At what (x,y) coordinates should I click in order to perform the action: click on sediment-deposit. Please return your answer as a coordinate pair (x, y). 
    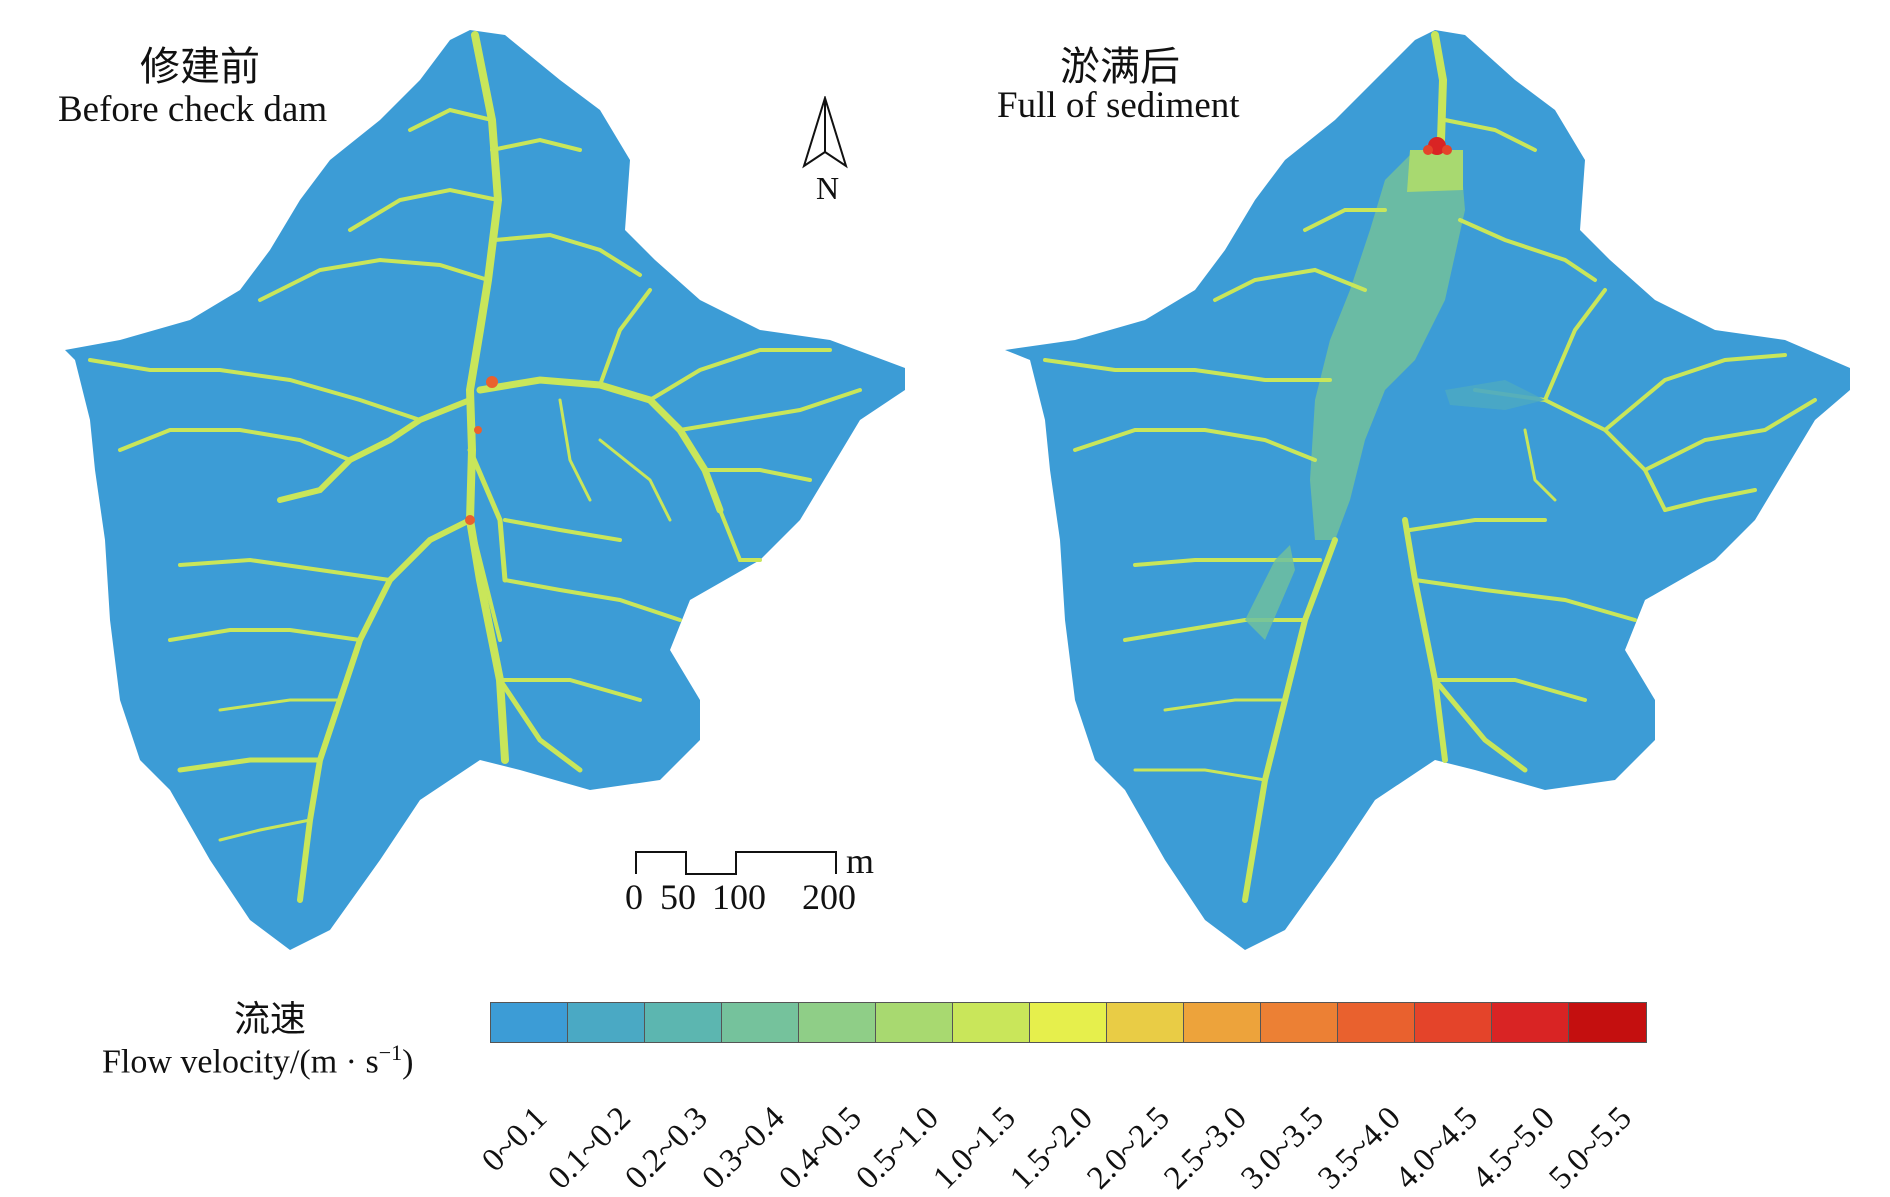
    Looking at the image, I should click on (1387, 345).